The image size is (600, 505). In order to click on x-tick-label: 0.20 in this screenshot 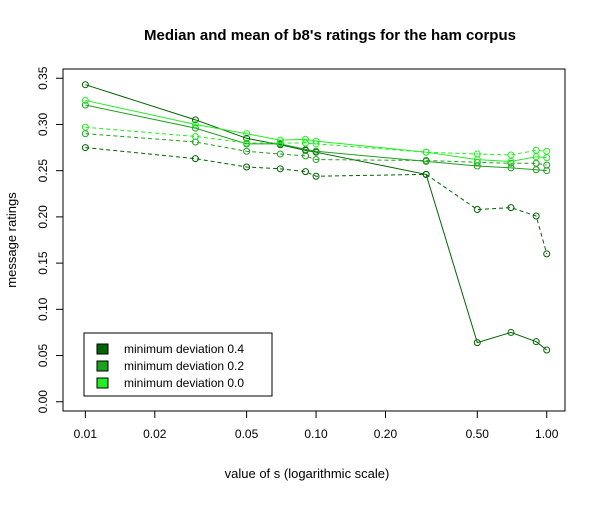, I will do `click(386, 434)`.